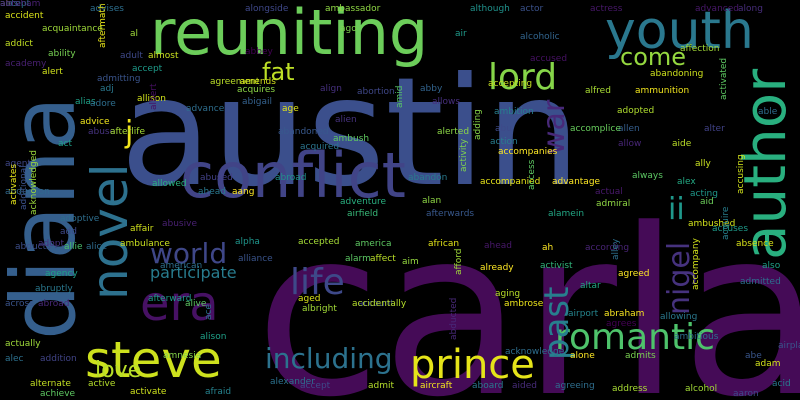 The height and width of the screenshot is (400, 800). I want to click on word-addict: addict, so click(19, 44).